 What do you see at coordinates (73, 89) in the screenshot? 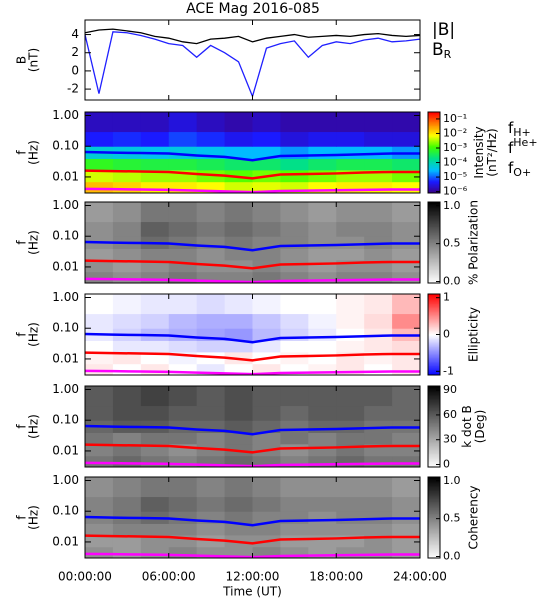
I see `y-tick-label: -2` at bounding box center [73, 89].